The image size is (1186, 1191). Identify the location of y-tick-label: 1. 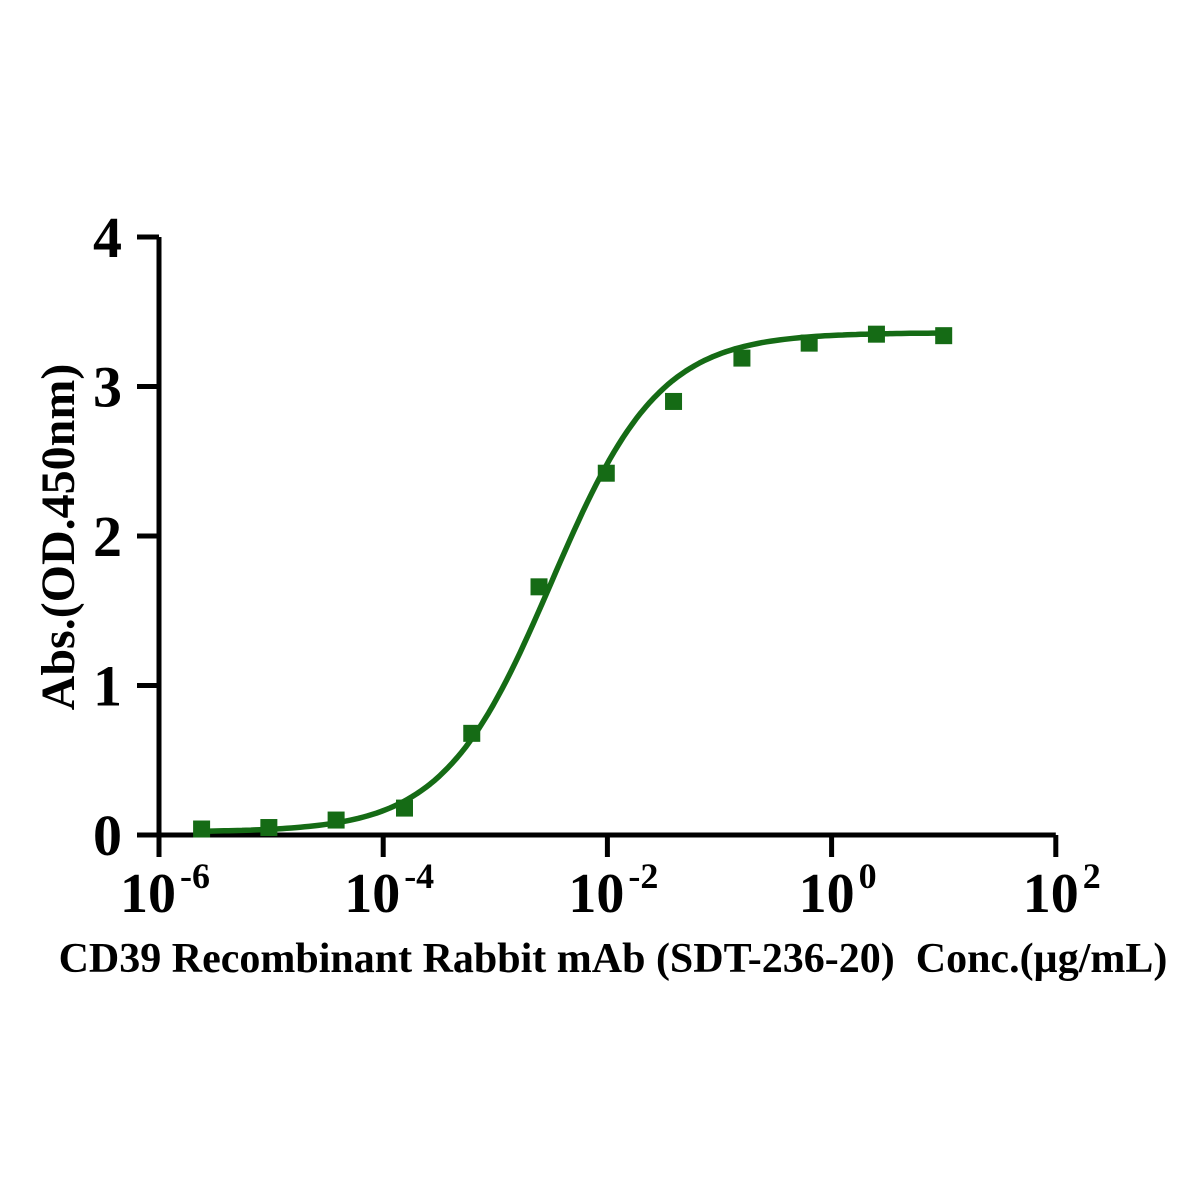
(107, 686).